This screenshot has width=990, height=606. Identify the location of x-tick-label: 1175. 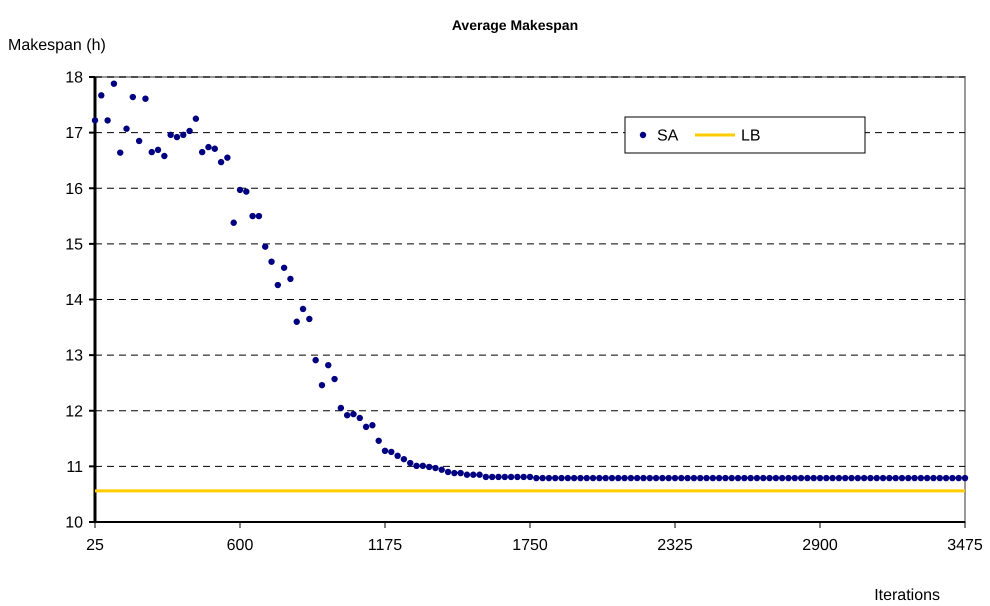
(385, 545).